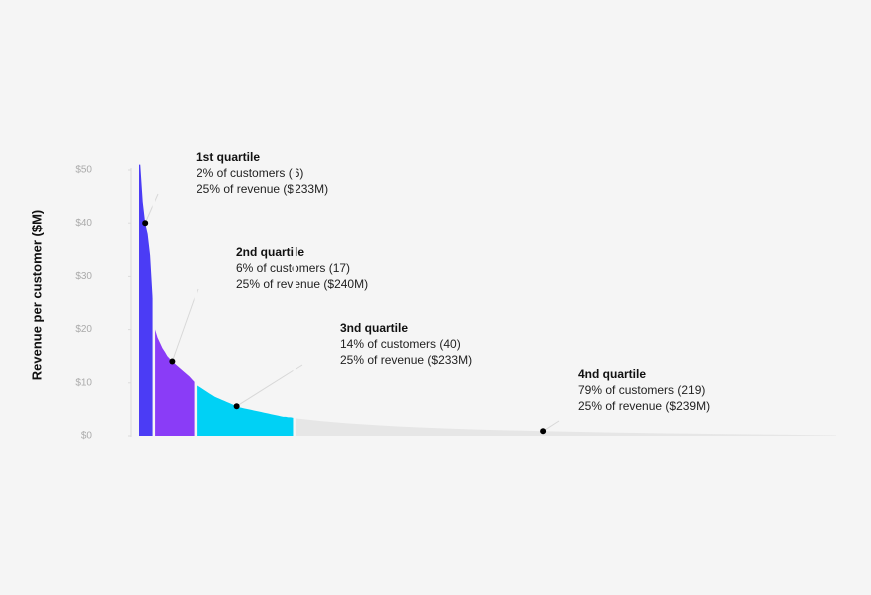  I want to click on y-tick-label: $20, so click(83, 329).